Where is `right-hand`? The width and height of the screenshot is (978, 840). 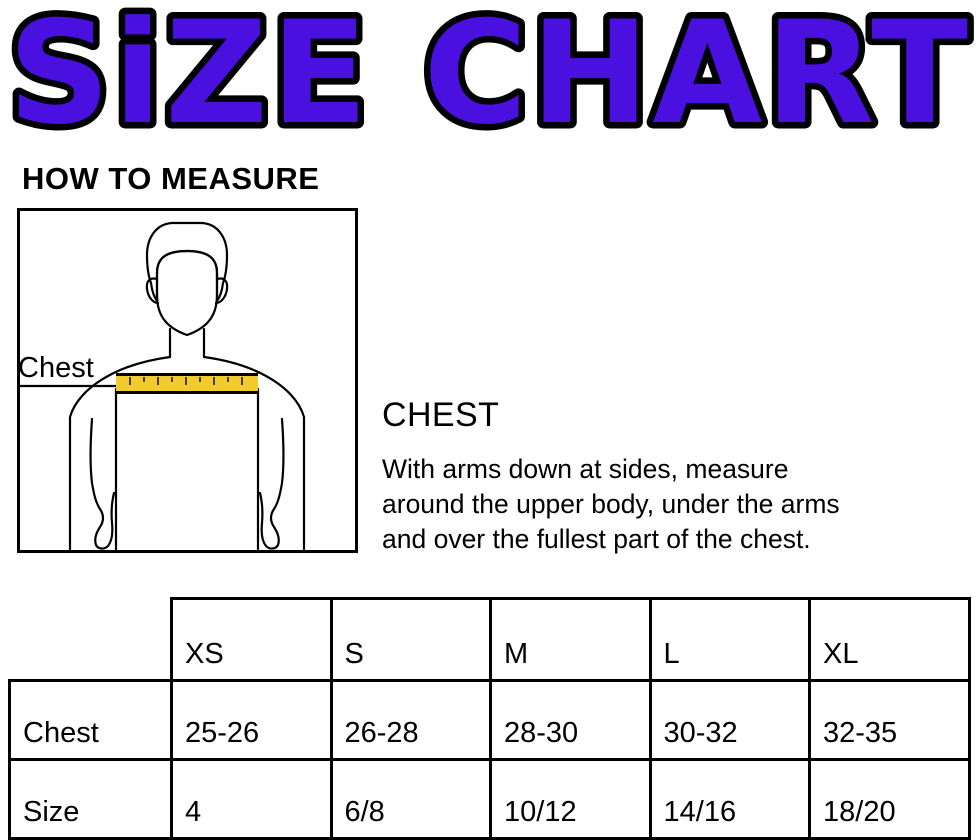
right-hand is located at coordinates (271, 483).